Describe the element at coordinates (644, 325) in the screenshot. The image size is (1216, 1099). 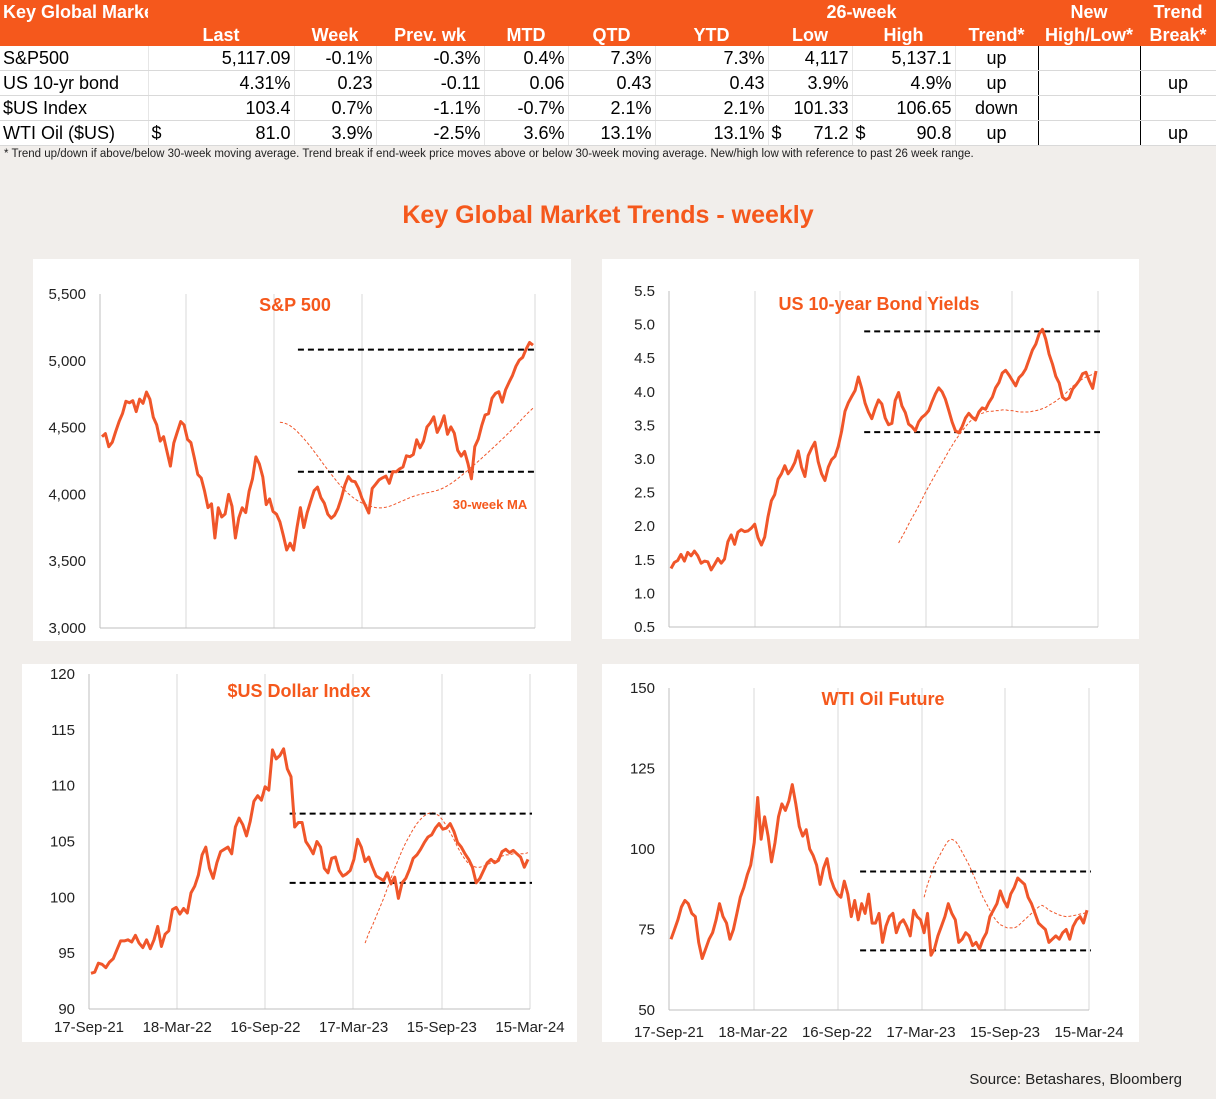
I see `y-tick-label: 5.0` at that location.